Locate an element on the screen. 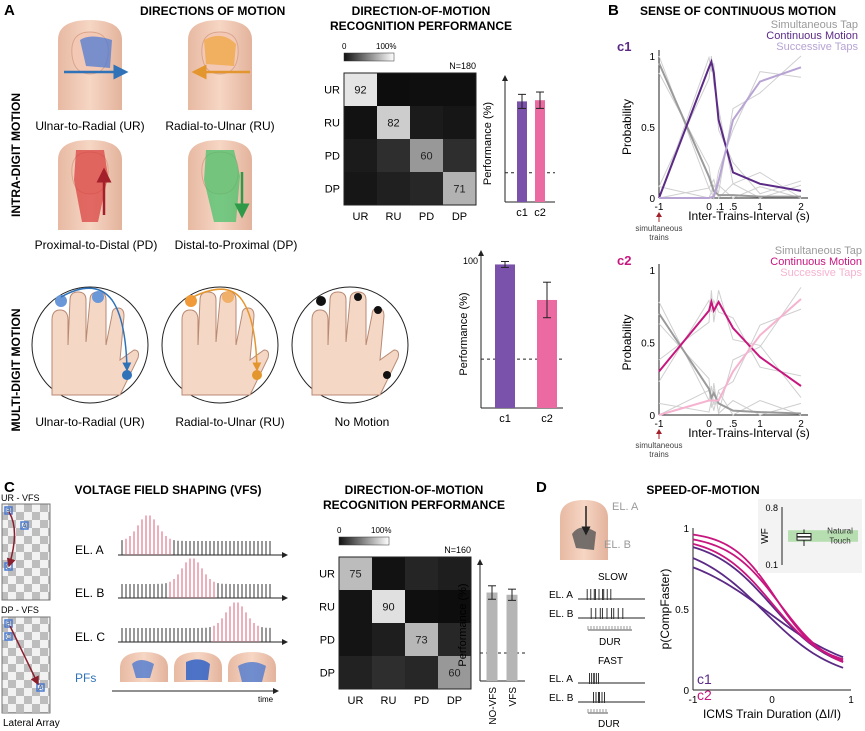 This screenshot has width=865, height=731. hand-ur is located at coordinates (90, 345).